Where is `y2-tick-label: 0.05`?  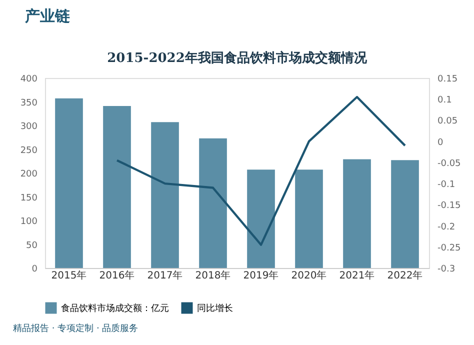
y2-tick-label: 0.05 is located at coordinates (448, 121).